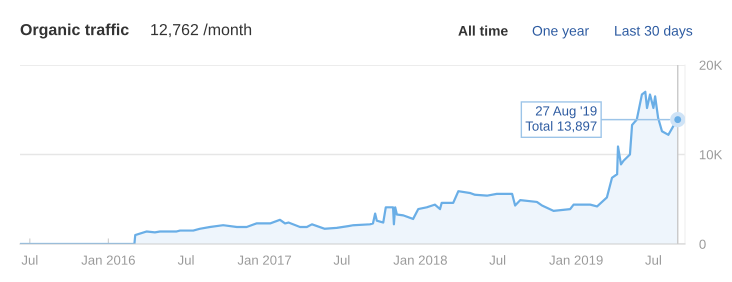 The width and height of the screenshot is (732, 282). Describe the element at coordinates (653, 32) in the screenshot. I see `text: Last 30 days` at that location.